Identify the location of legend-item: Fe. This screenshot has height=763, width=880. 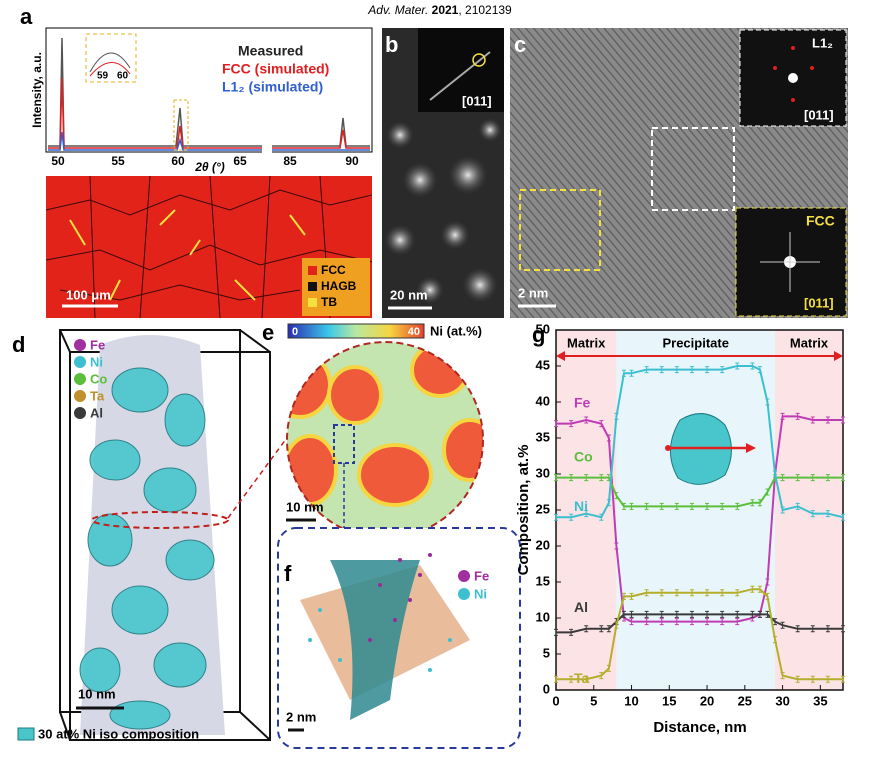
(97, 344).